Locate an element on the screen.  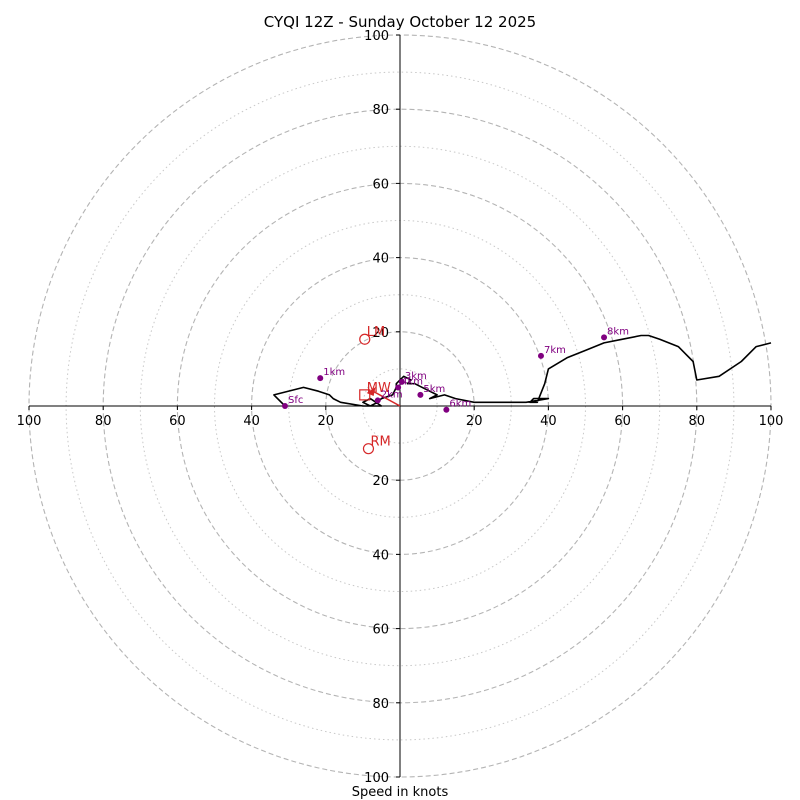
height-label-3km: 3km is located at coordinates (416, 376).